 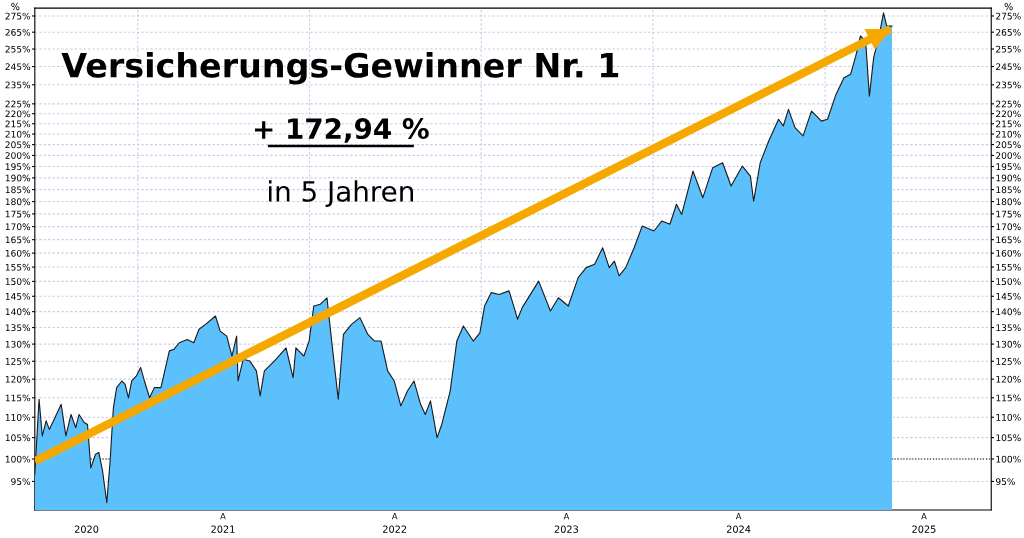 What do you see at coordinates (18, 49) in the screenshot?
I see `y-tick-label: 255%` at bounding box center [18, 49].